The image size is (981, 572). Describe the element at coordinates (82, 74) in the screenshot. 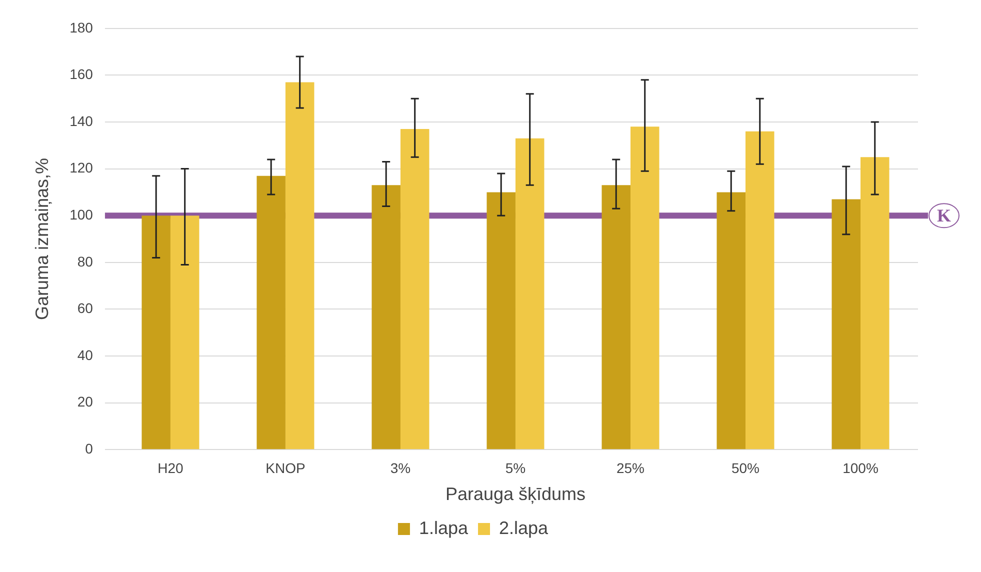

I see `y-tick-label: 160` at that location.